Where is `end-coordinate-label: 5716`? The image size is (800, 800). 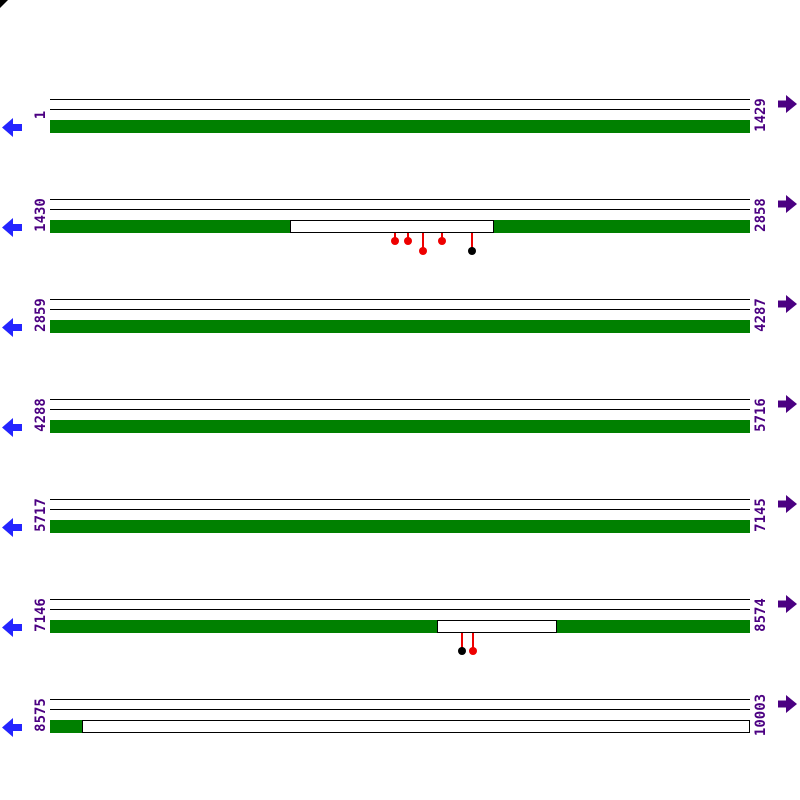 end-coordinate-label: 5716 is located at coordinates (761, 415).